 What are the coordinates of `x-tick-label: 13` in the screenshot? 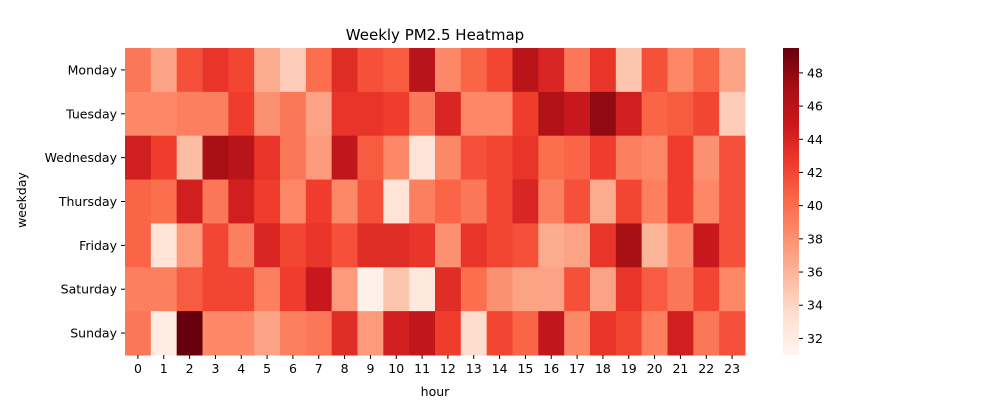 It's located at (474, 368).